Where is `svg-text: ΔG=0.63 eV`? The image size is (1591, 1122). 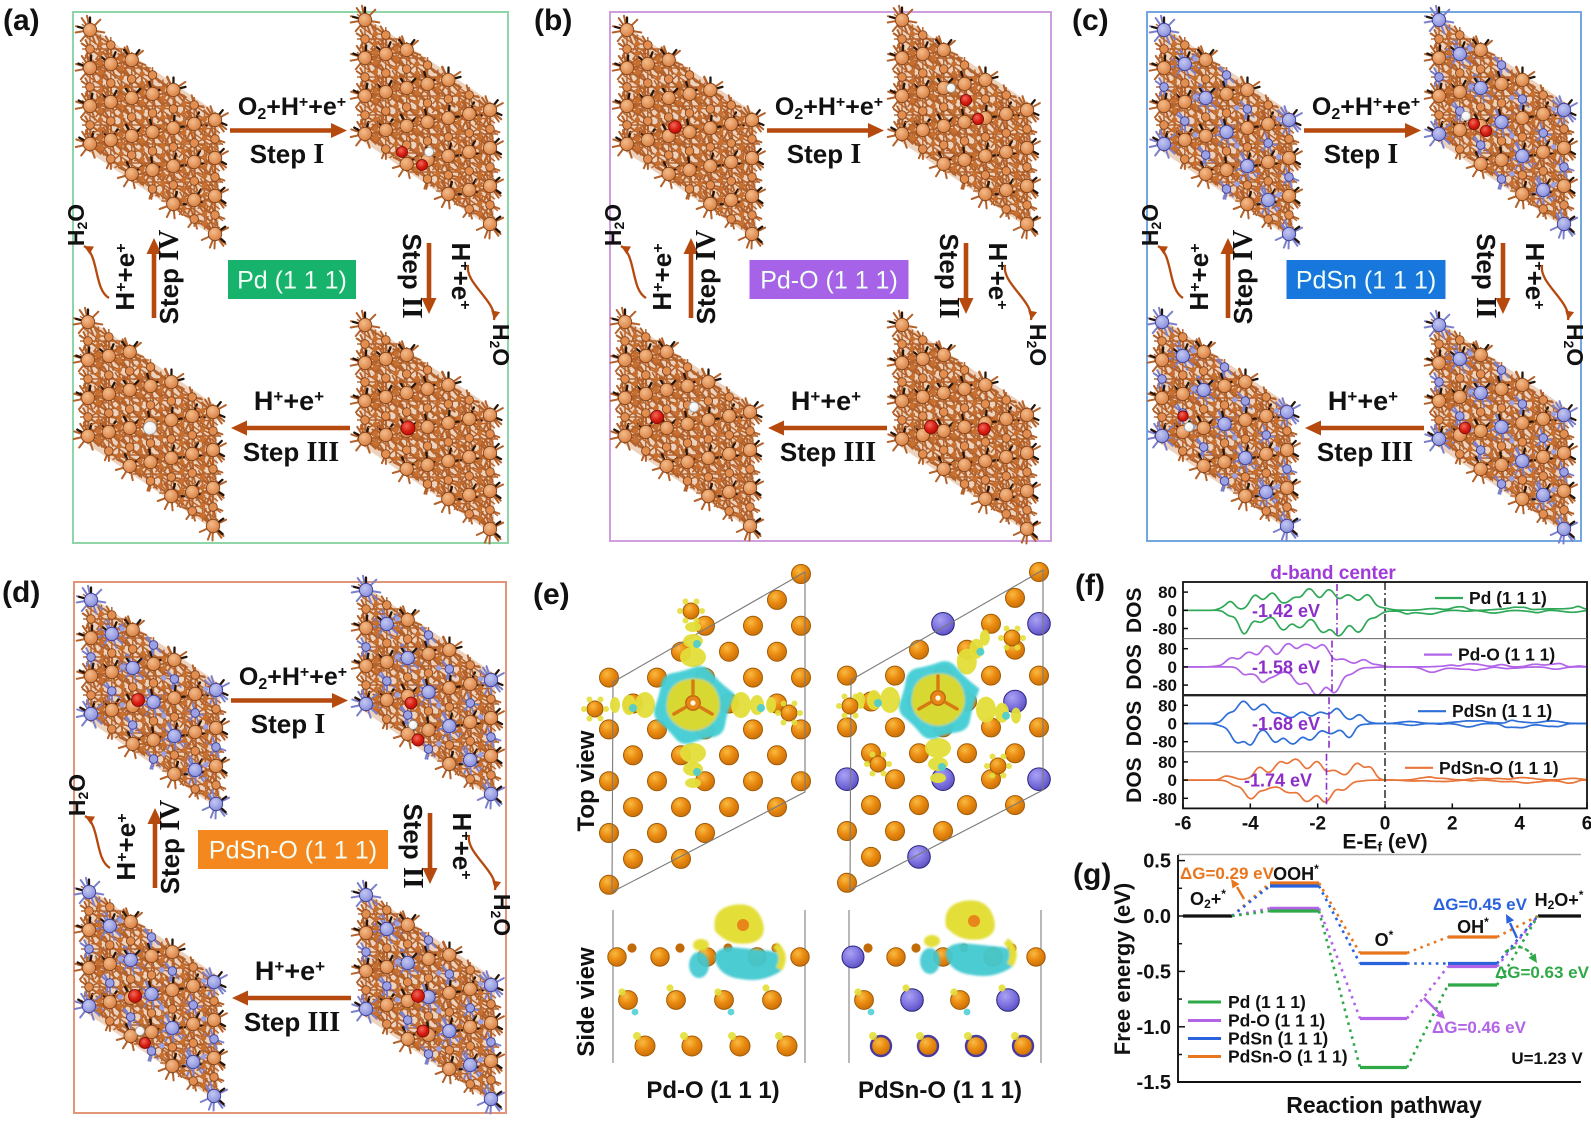
svg-text: ΔG=0.63 eV is located at coordinates (1542, 972).